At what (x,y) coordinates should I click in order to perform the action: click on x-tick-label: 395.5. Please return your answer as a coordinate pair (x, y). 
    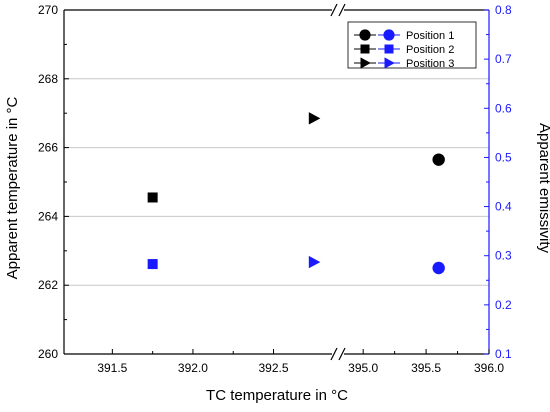
    Looking at the image, I should click on (426, 368).